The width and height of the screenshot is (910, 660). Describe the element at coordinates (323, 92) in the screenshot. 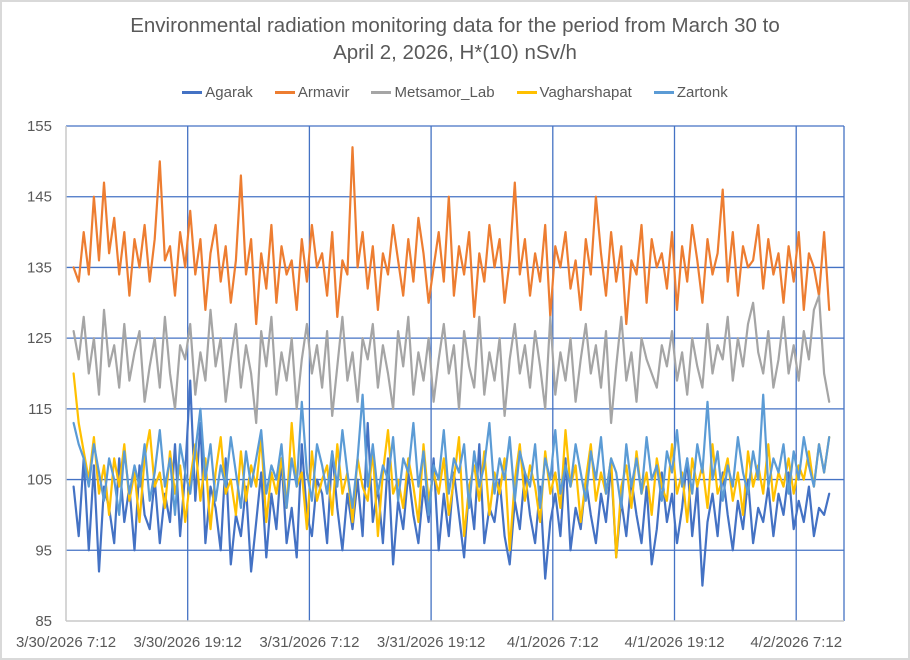

I see `legend-label-armavir: Armavir` at that location.